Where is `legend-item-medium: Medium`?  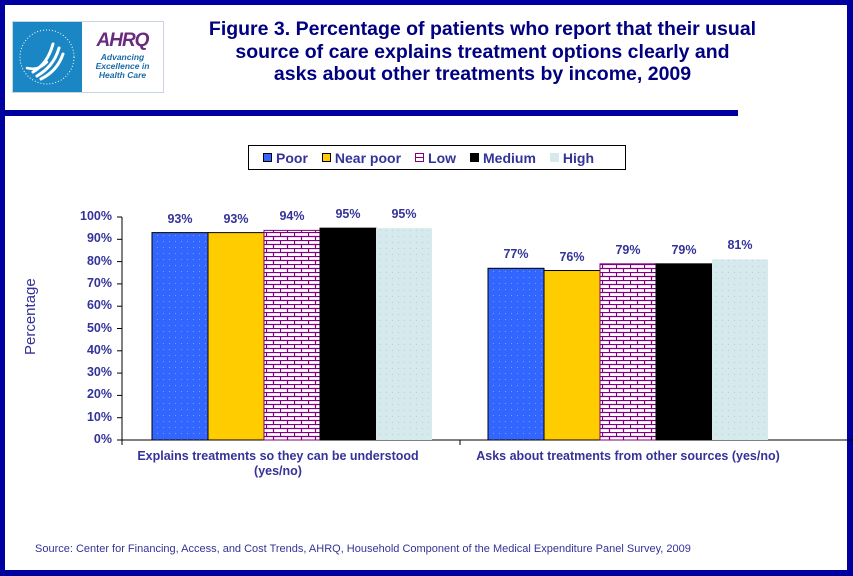
legend-item-medium: Medium is located at coordinates (503, 158).